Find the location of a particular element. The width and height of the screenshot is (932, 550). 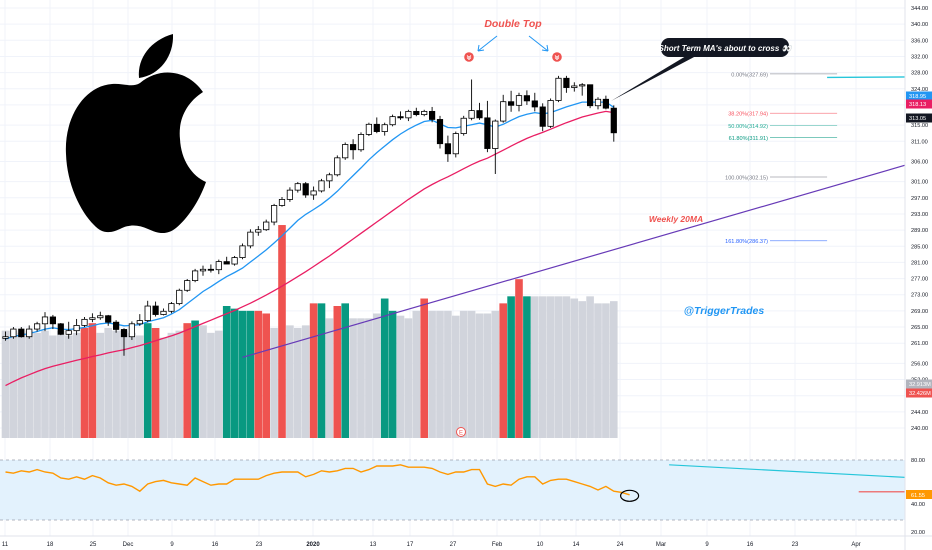

fib-level-label: 0.00%(327.69) is located at coordinates (749, 75).